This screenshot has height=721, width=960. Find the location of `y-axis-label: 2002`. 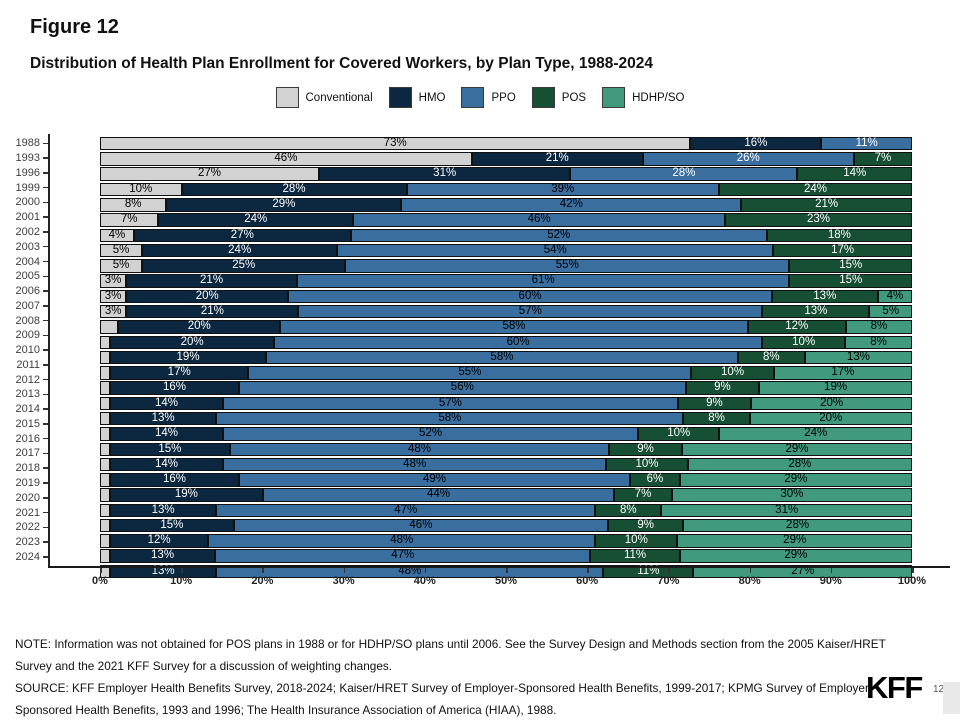

y-axis-label: 2002 is located at coordinates (27, 231).